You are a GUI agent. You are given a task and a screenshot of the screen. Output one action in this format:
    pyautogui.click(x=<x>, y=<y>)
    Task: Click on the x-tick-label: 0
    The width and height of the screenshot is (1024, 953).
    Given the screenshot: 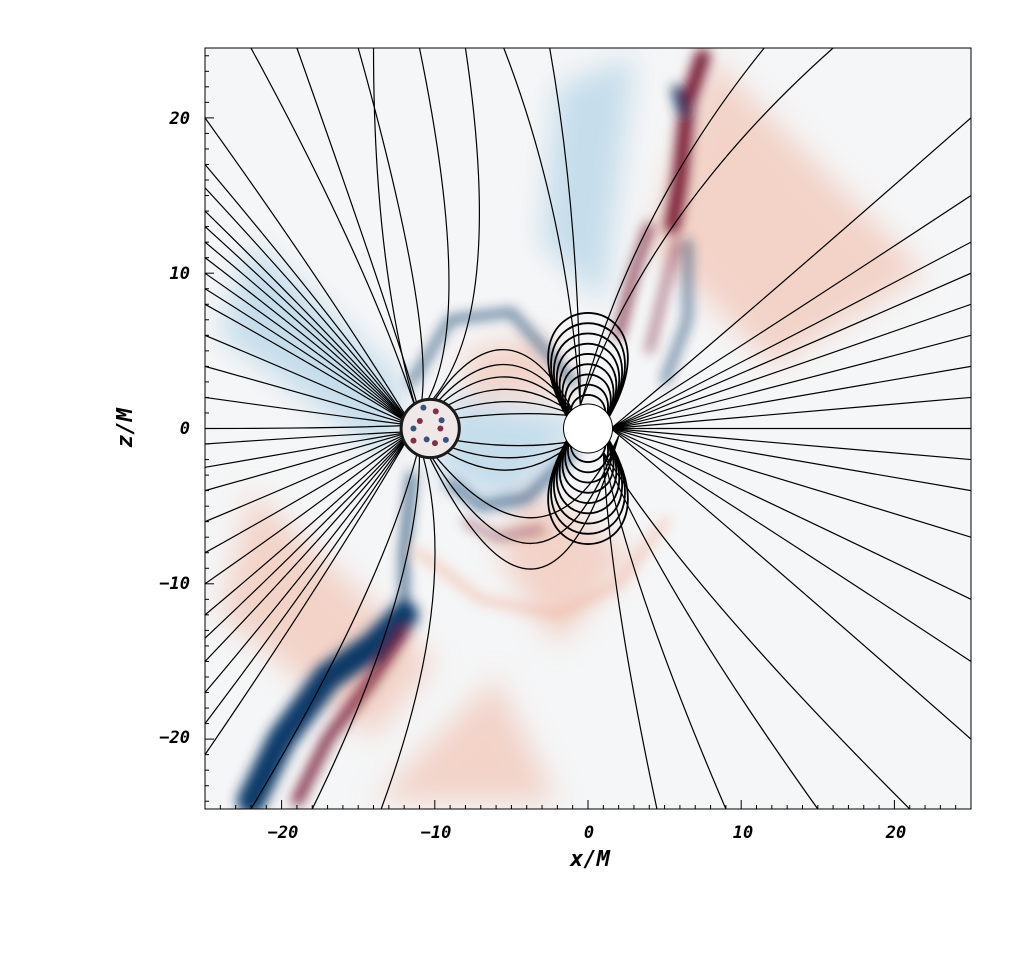 What is the action you would take?
    pyautogui.click(x=589, y=833)
    